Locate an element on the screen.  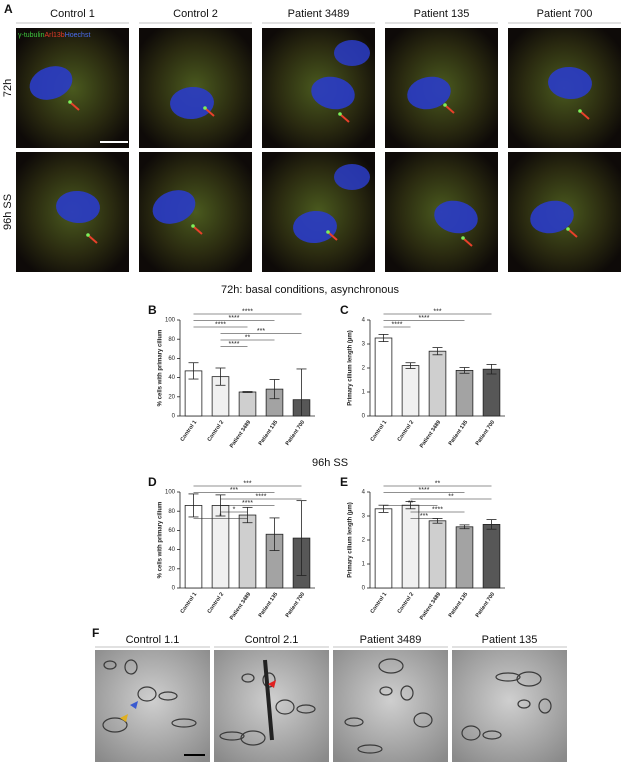
column-header: Patient 3489 is located at coordinates (319, 14).